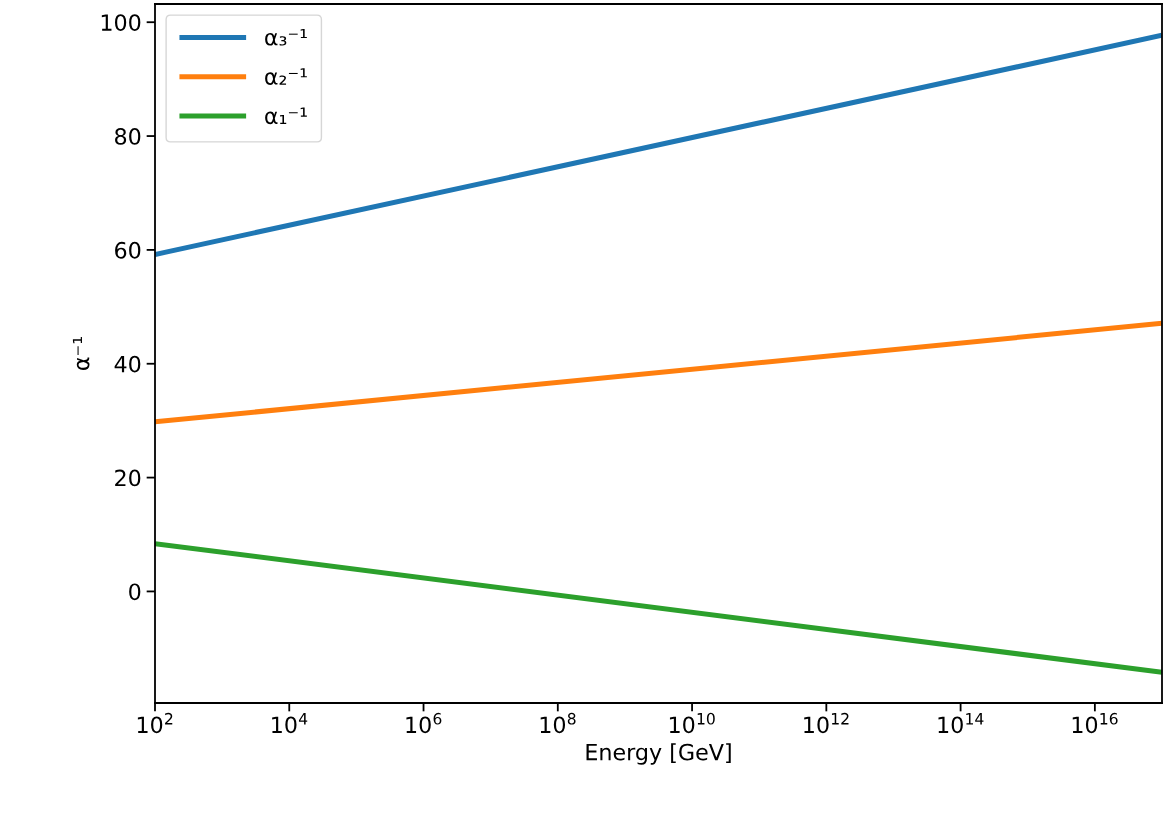  Describe the element at coordinates (290, 723) in the screenshot. I see `x-tick-label: 10$^{4}$` at that location.